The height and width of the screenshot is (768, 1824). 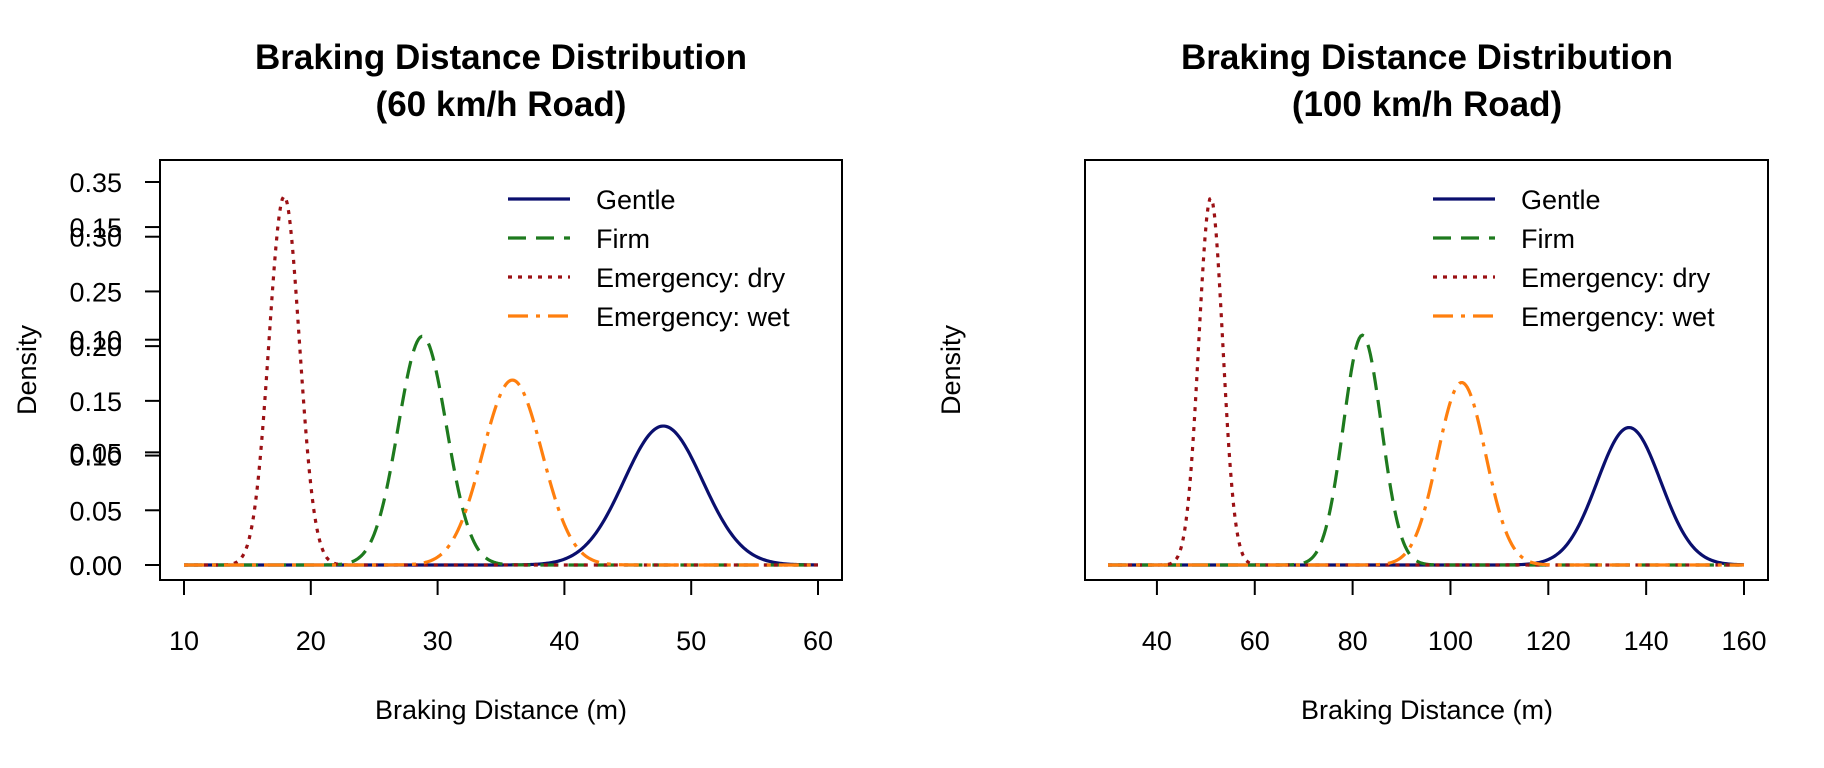 I want to click on series-line-firm, so click(x=501, y=450).